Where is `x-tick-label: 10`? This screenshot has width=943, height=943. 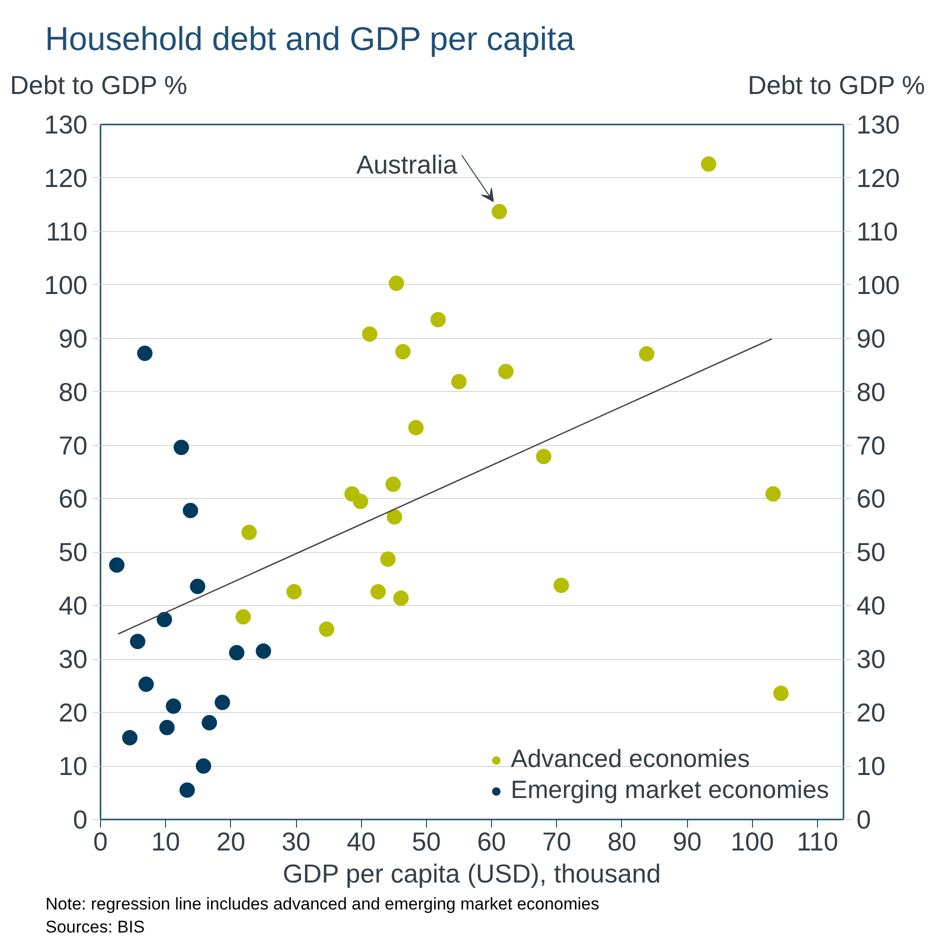 x-tick-label: 10 is located at coordinates (165, 841).